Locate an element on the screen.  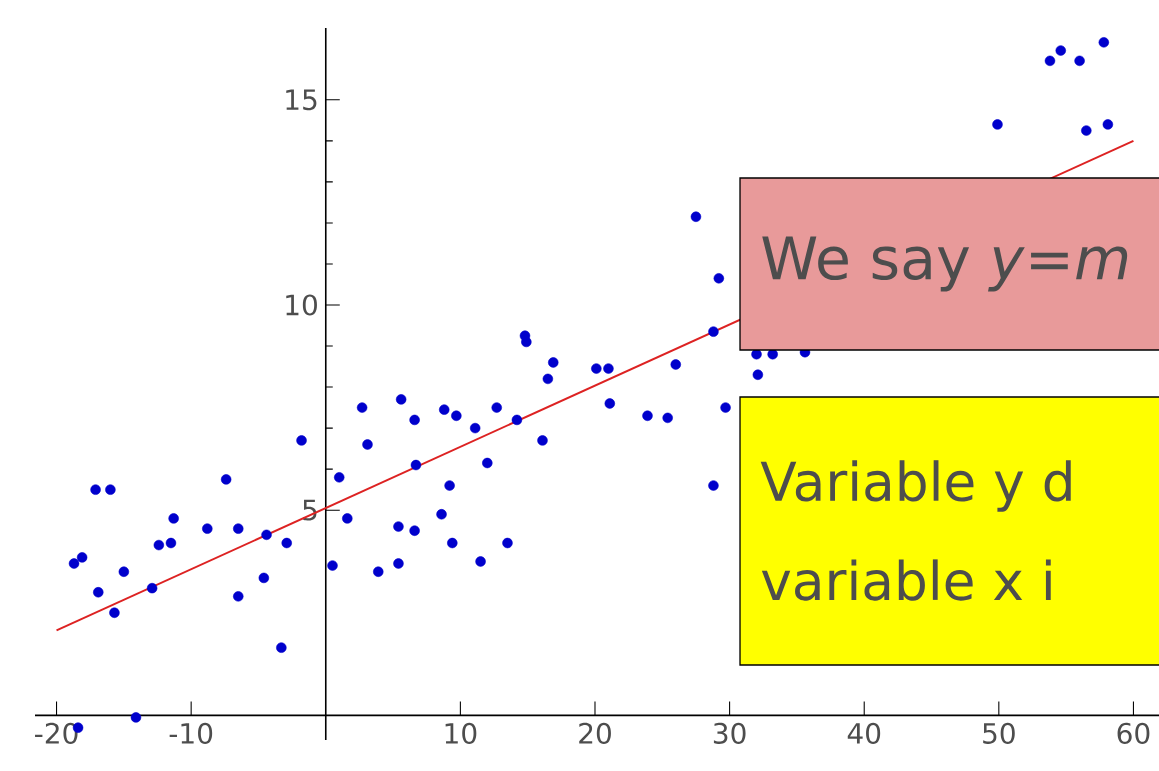
y-tick-label: 15 is located at coordinates (301, 100).